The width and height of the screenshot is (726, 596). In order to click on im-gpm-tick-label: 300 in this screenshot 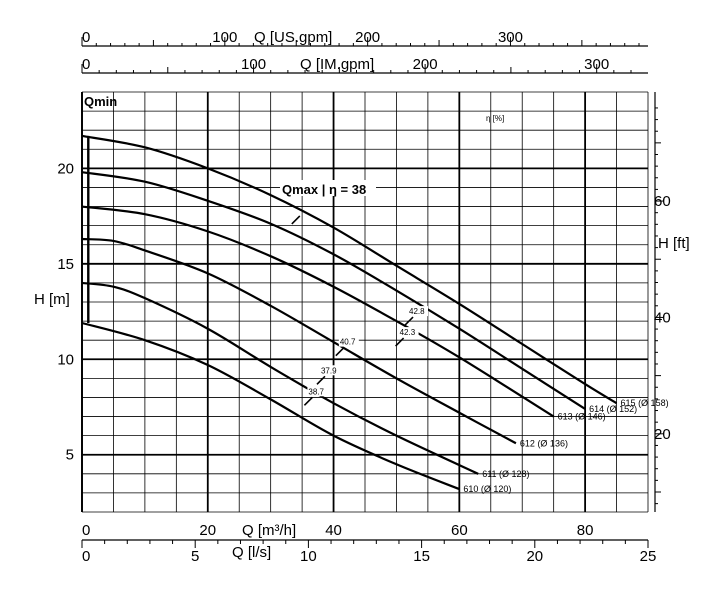, I will do `click(596, 64)`.